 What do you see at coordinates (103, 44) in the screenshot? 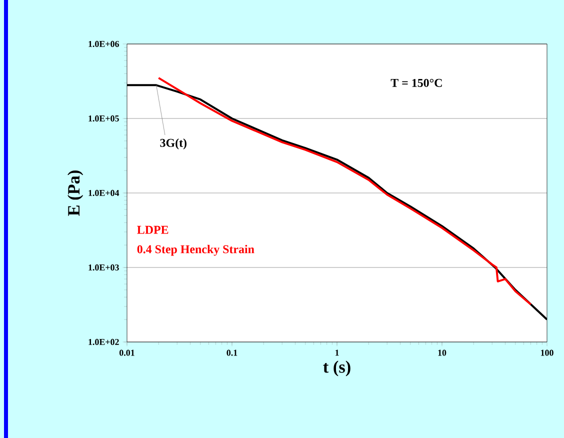
I see `y-tick-label: 1.0E+06` at bounding box center [103, 44].